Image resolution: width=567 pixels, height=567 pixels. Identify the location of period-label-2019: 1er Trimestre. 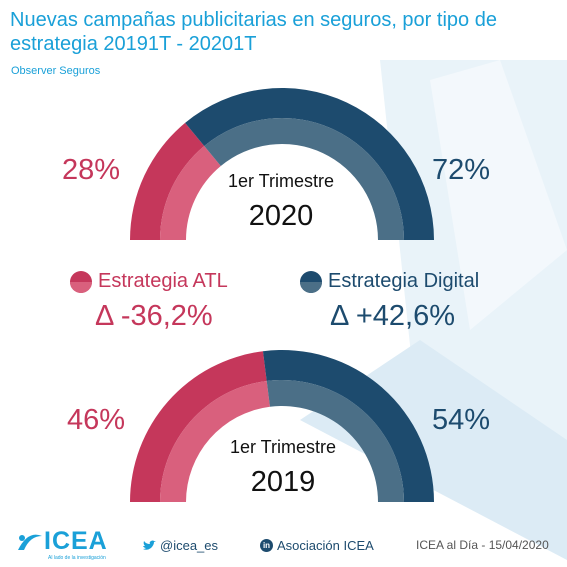
(283, 447).